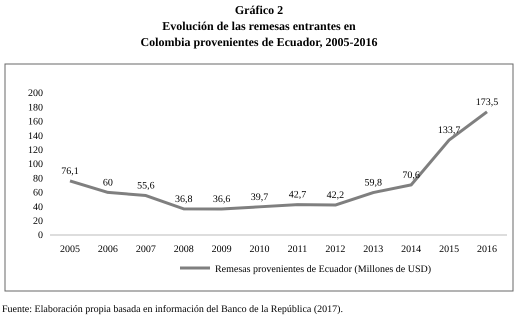 The width and height of the screenshot is (519, 320). What do you see at coordinates (487, 102) in the screenshot?
I see `data-label: 173,5` at bounding box center [487, 102].